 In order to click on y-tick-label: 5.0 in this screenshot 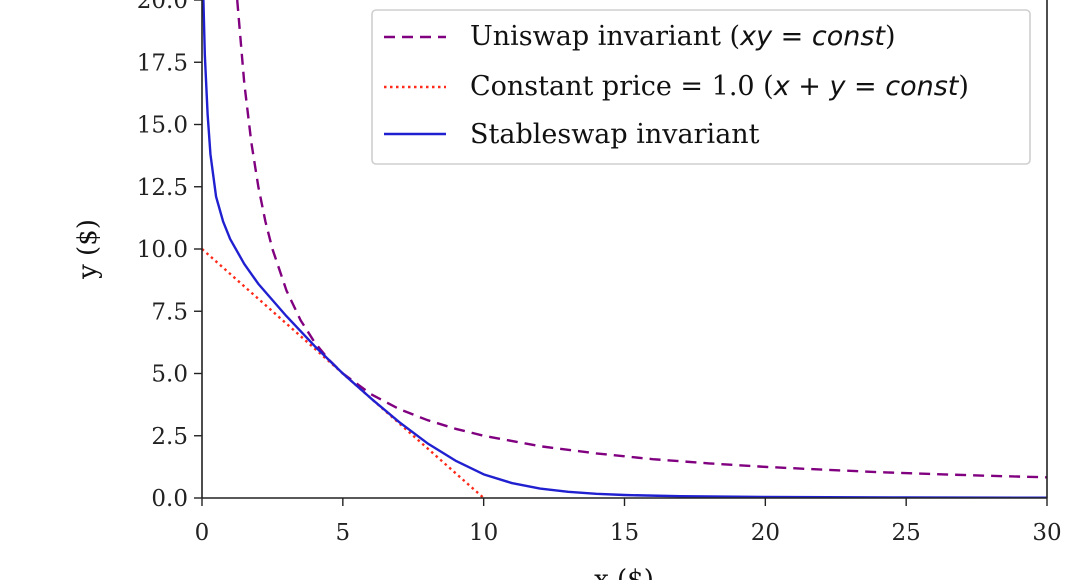, I will do `click(169, 375)`.